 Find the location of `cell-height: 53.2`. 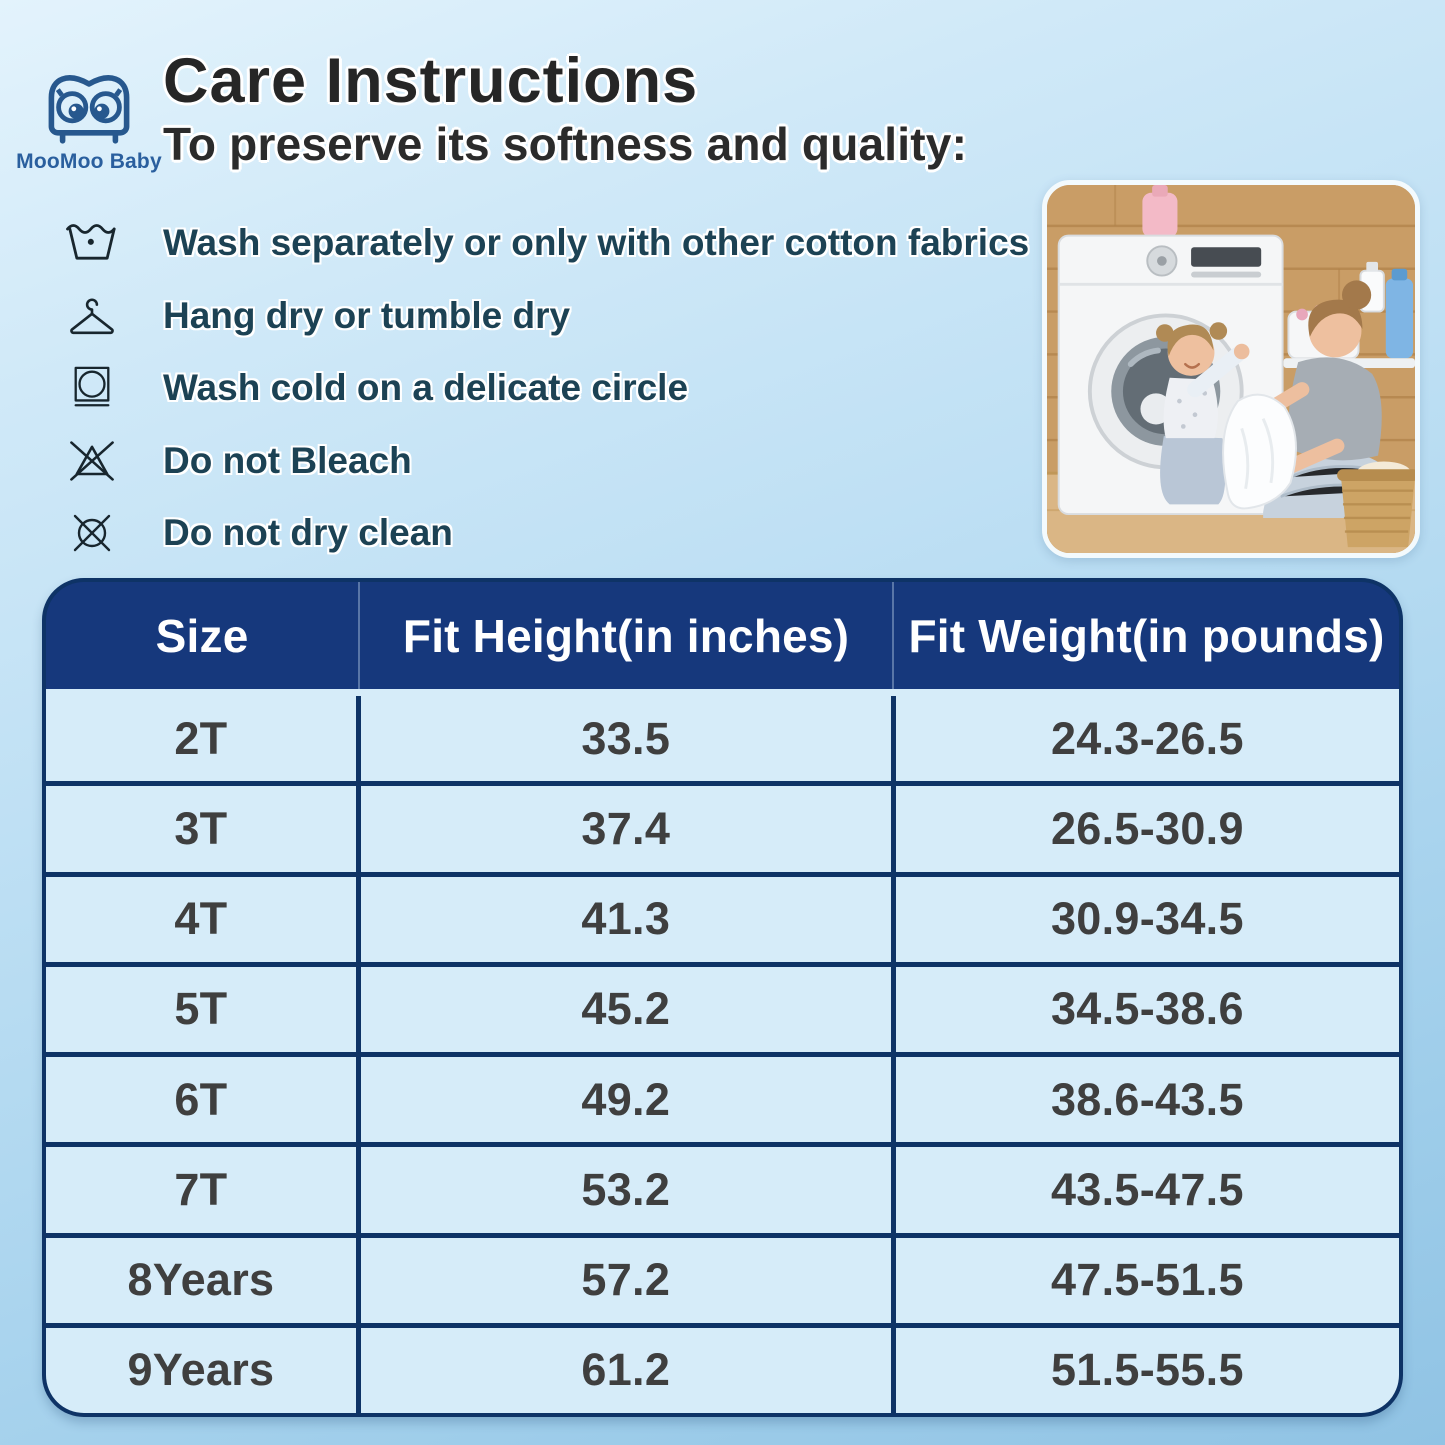

cell-height: 53.2 is located at coordinates (625, 1190).